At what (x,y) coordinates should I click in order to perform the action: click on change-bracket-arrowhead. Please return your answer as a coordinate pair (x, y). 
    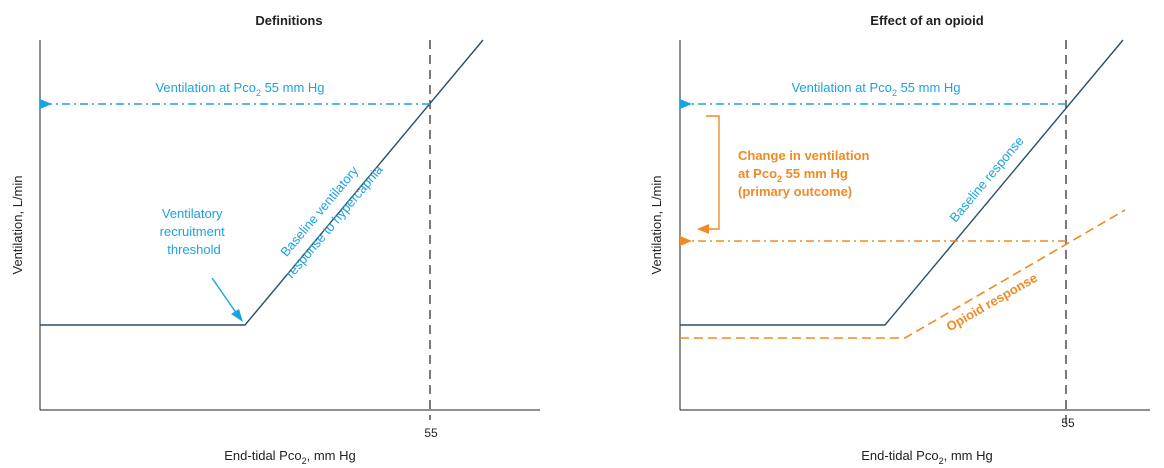
    Looking at the image, I should click on (703, 229).